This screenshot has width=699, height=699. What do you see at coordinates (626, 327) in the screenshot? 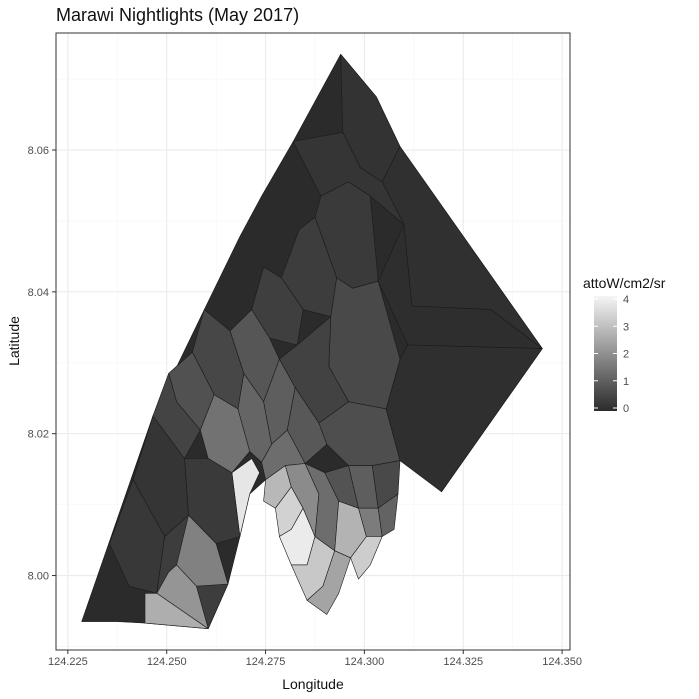
I see `legend-label: 3` at bounding box center [626, 327].